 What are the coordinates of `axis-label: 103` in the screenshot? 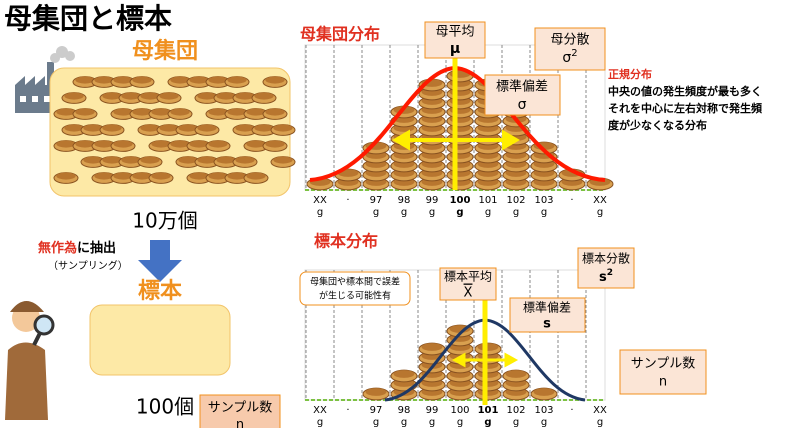 It's located at (543, 200).